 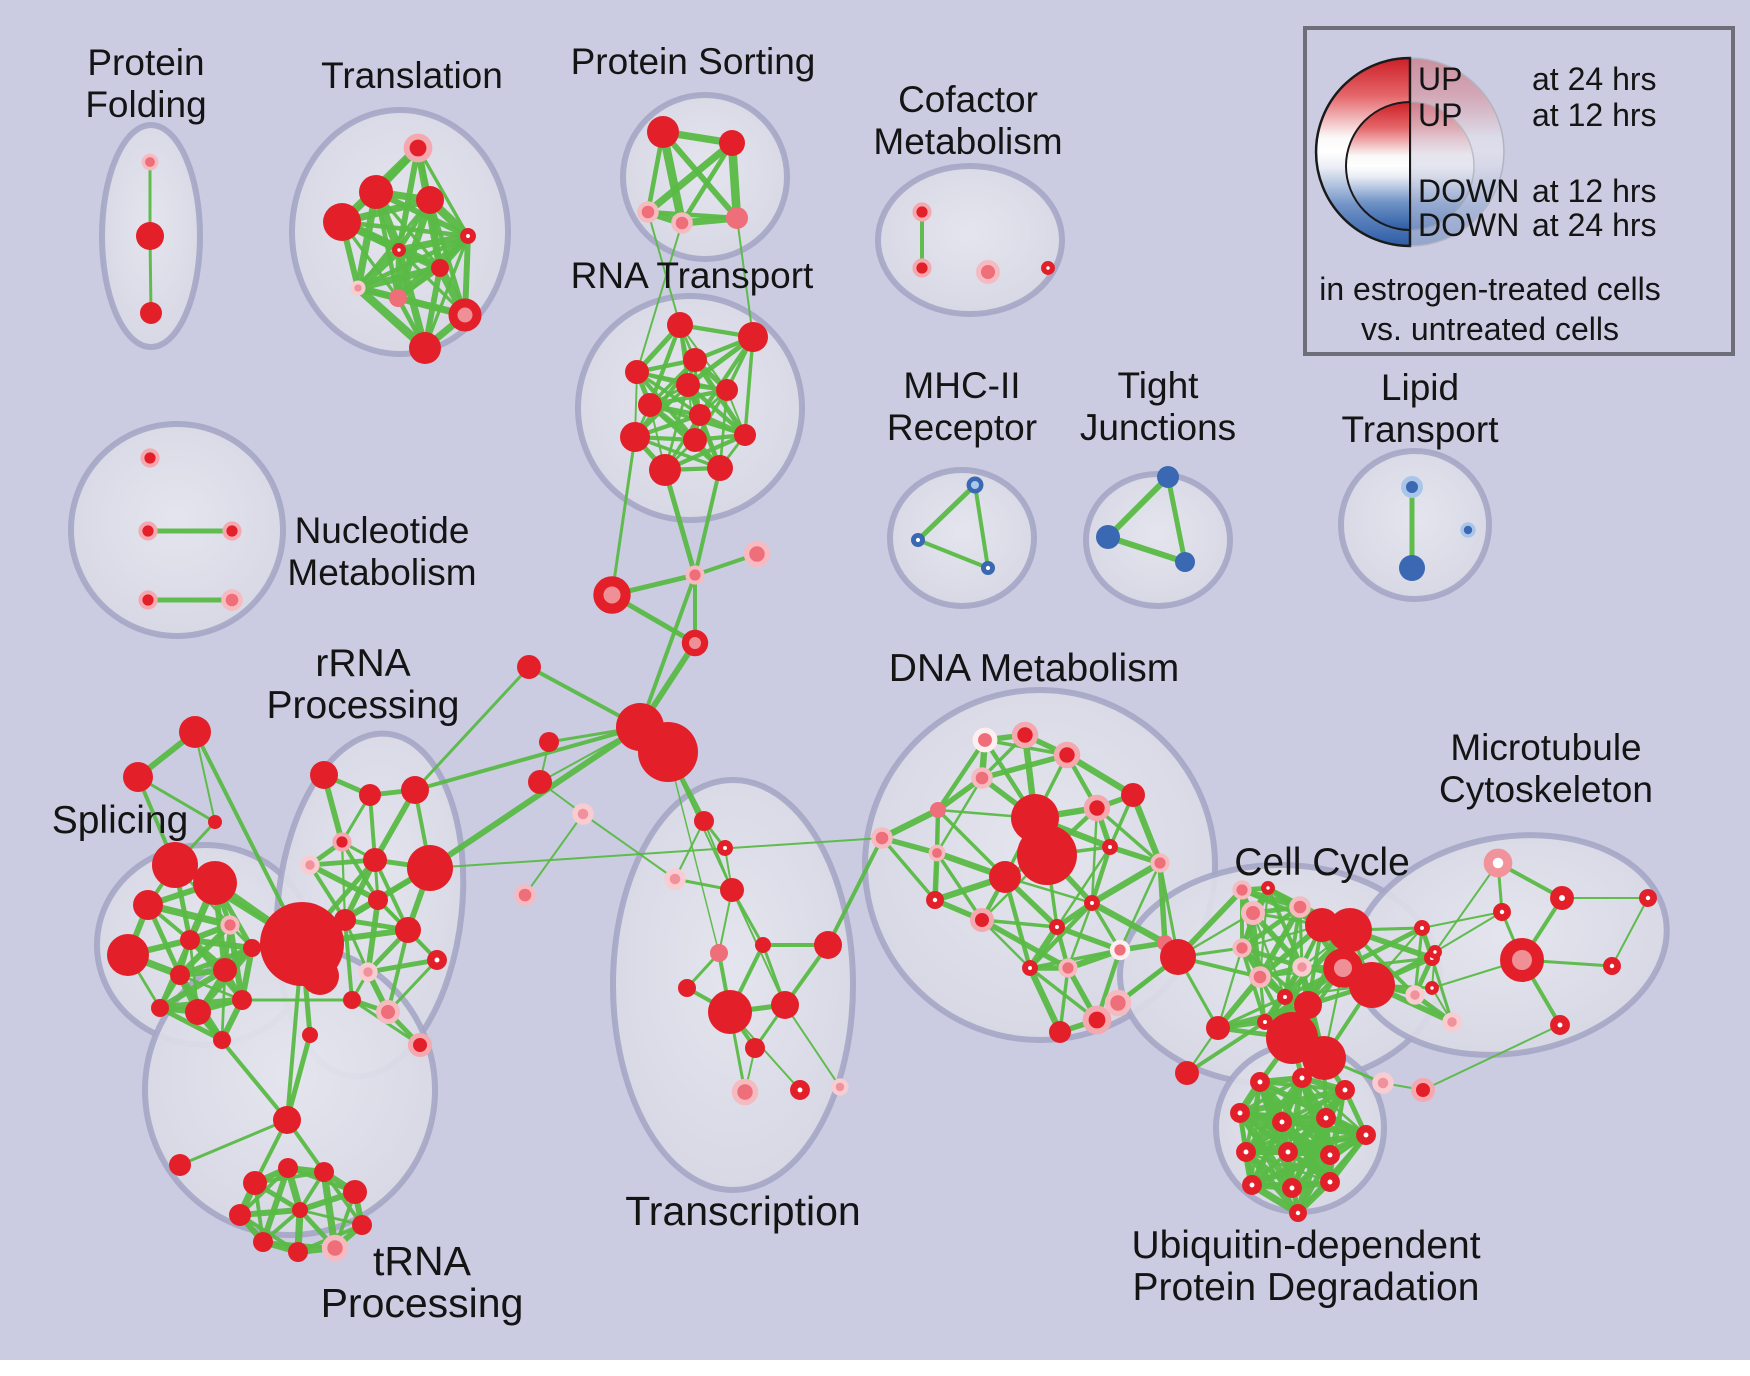 What do you see at coordinates (381, 572) in the screenshot?
I see `cluster-label-nucleotide-metabolism: Metabolism` at bounding box center [381, 572].